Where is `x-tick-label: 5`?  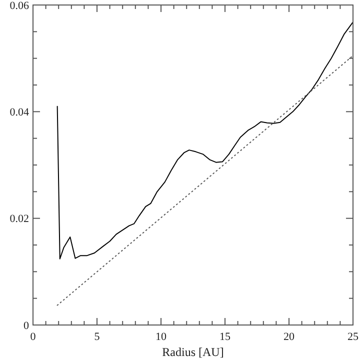
x-tick-label: 5 is located at coordinates (97, 337).